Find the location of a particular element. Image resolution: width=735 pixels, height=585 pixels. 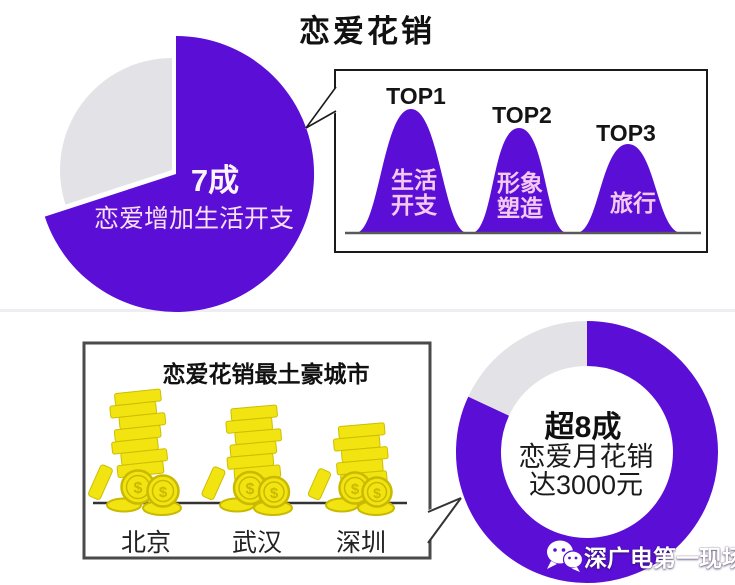

hill-label-top3: 旅行 is located at coordinates (633, 203).